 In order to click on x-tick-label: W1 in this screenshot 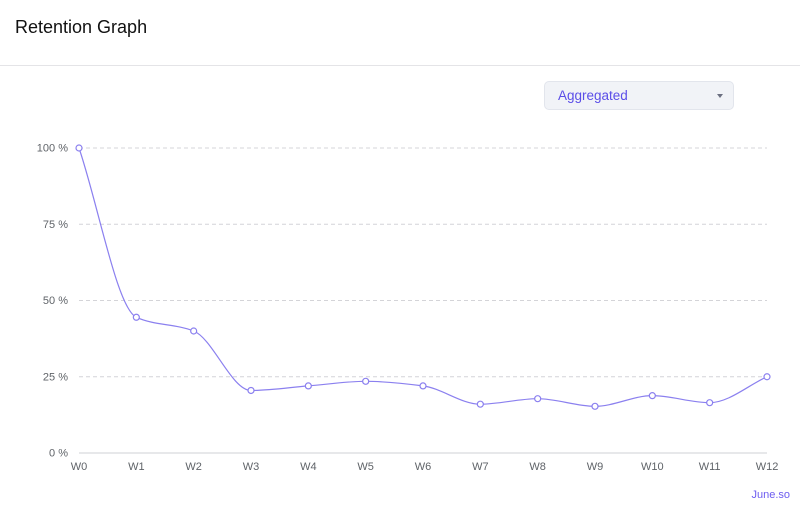, I will do `click(136, 467)`.